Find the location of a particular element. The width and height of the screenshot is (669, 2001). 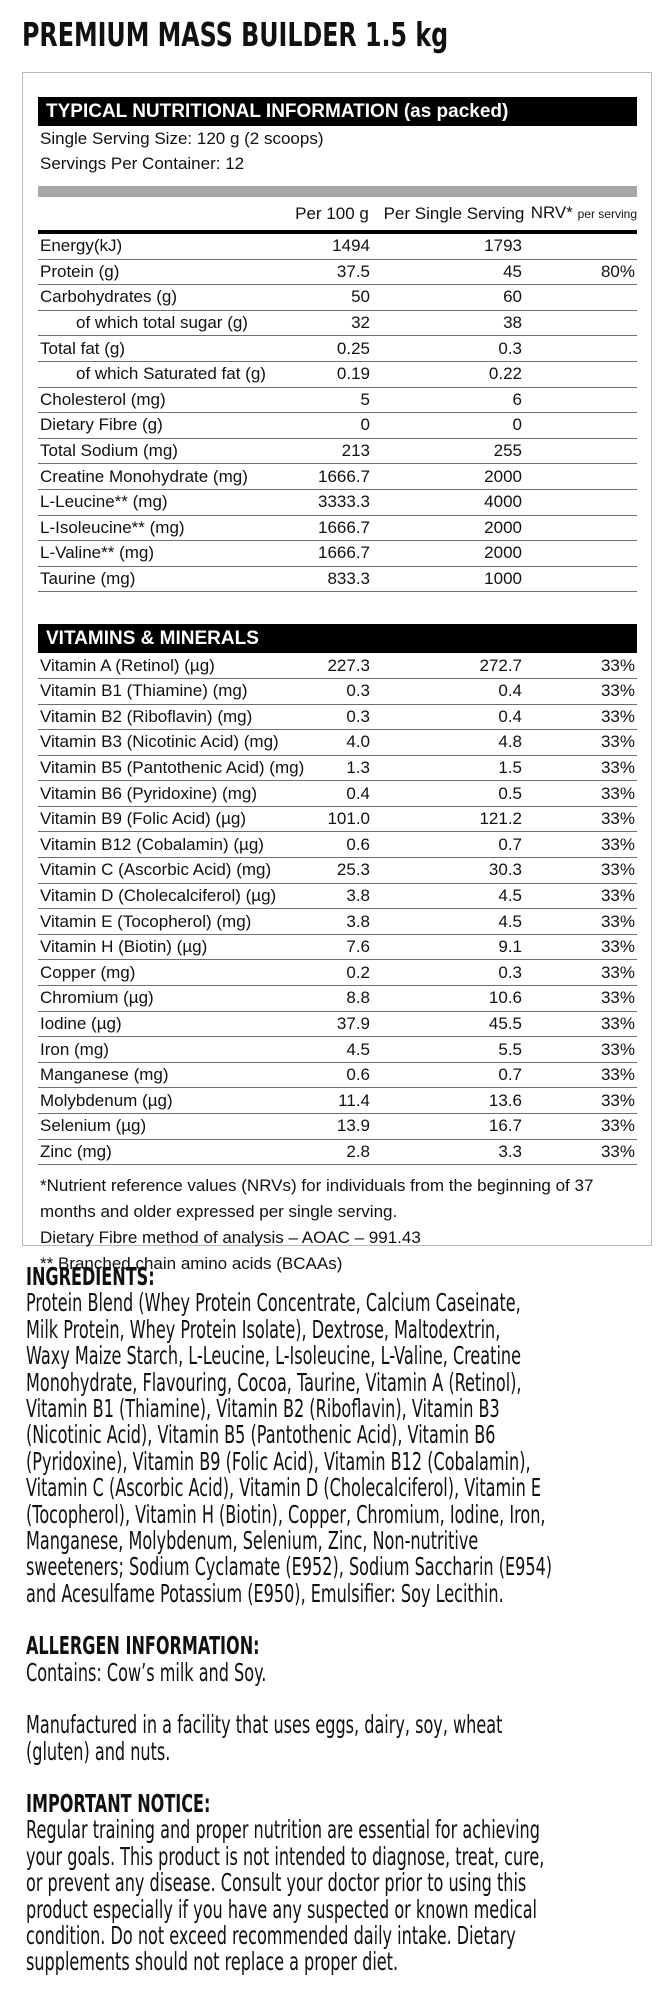

value-per-serving: 4.5 is located at coordinates (454, 896).